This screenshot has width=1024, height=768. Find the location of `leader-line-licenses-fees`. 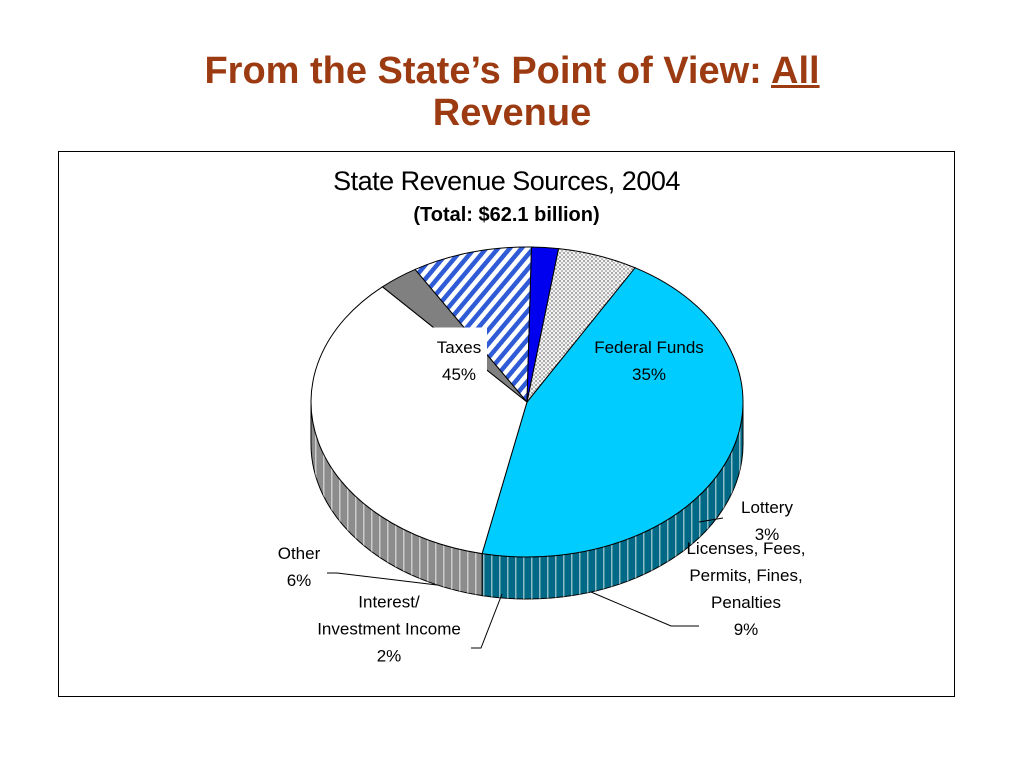

leader-line-licenses-fees is located at coordinates (644, 609).